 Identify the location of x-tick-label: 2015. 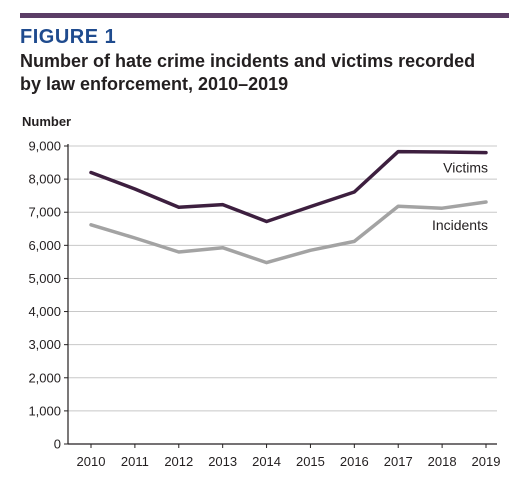
(310, 461).